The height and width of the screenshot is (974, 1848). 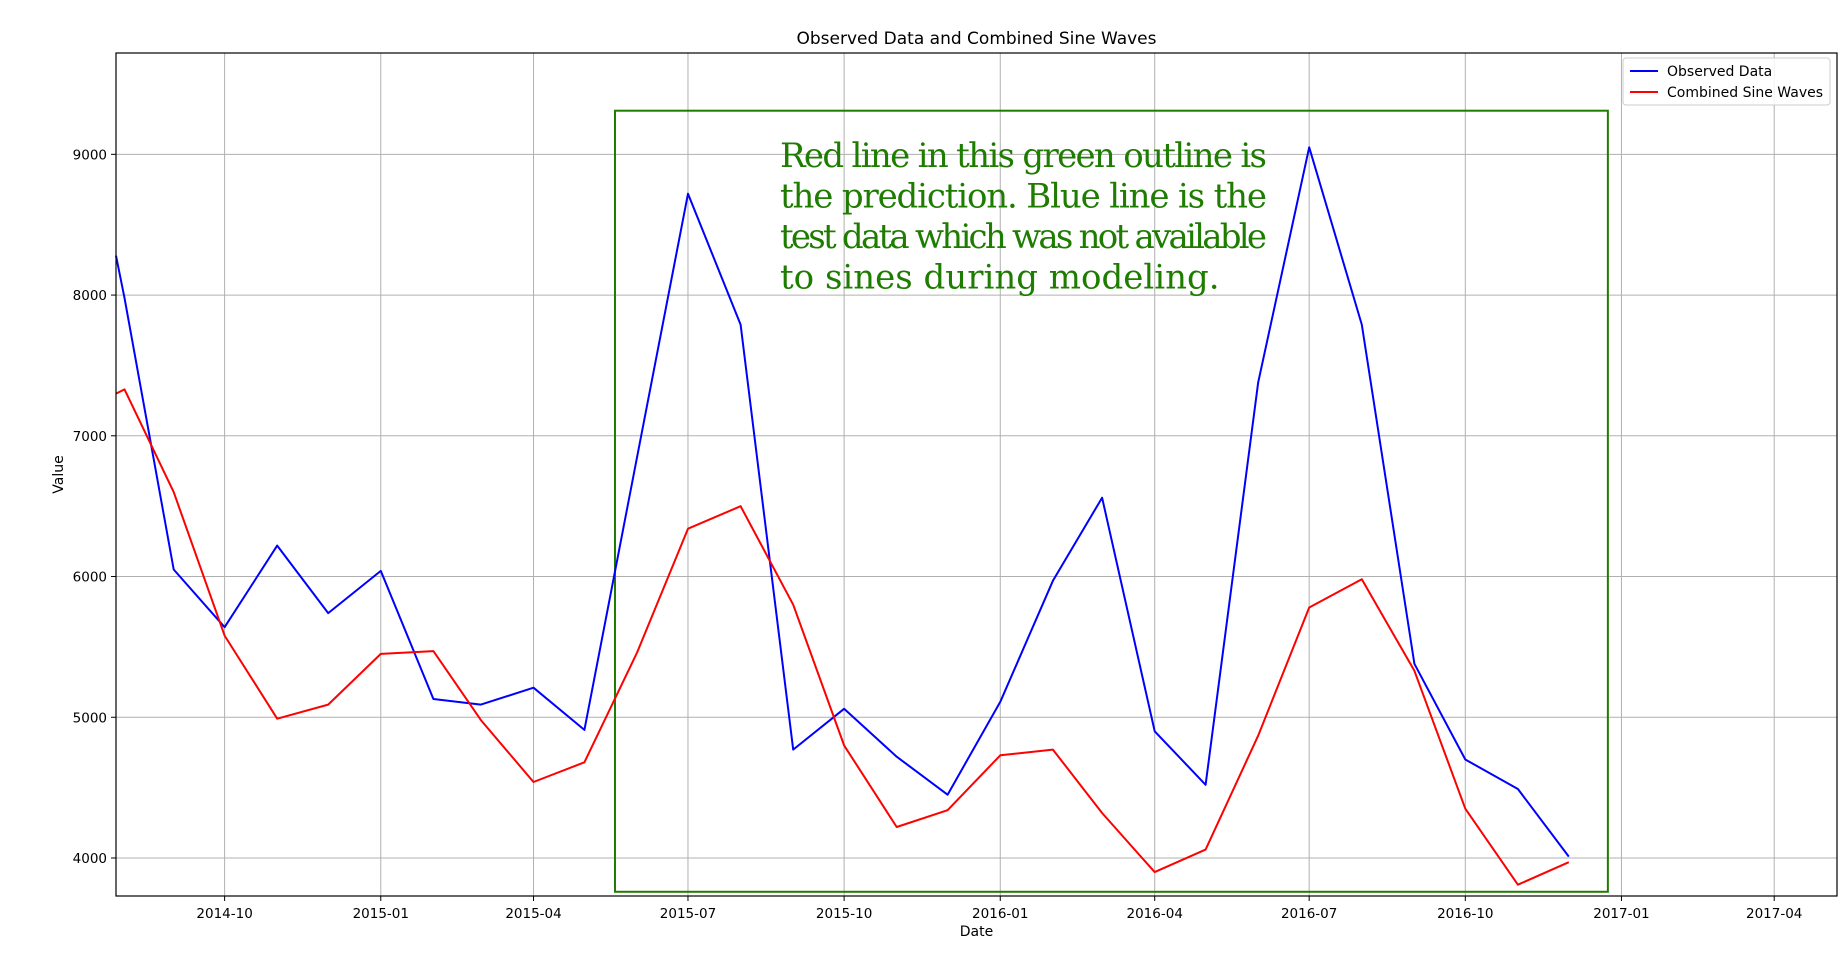 I want to click on y-axis-label: Value, so click(x=59, y=474).